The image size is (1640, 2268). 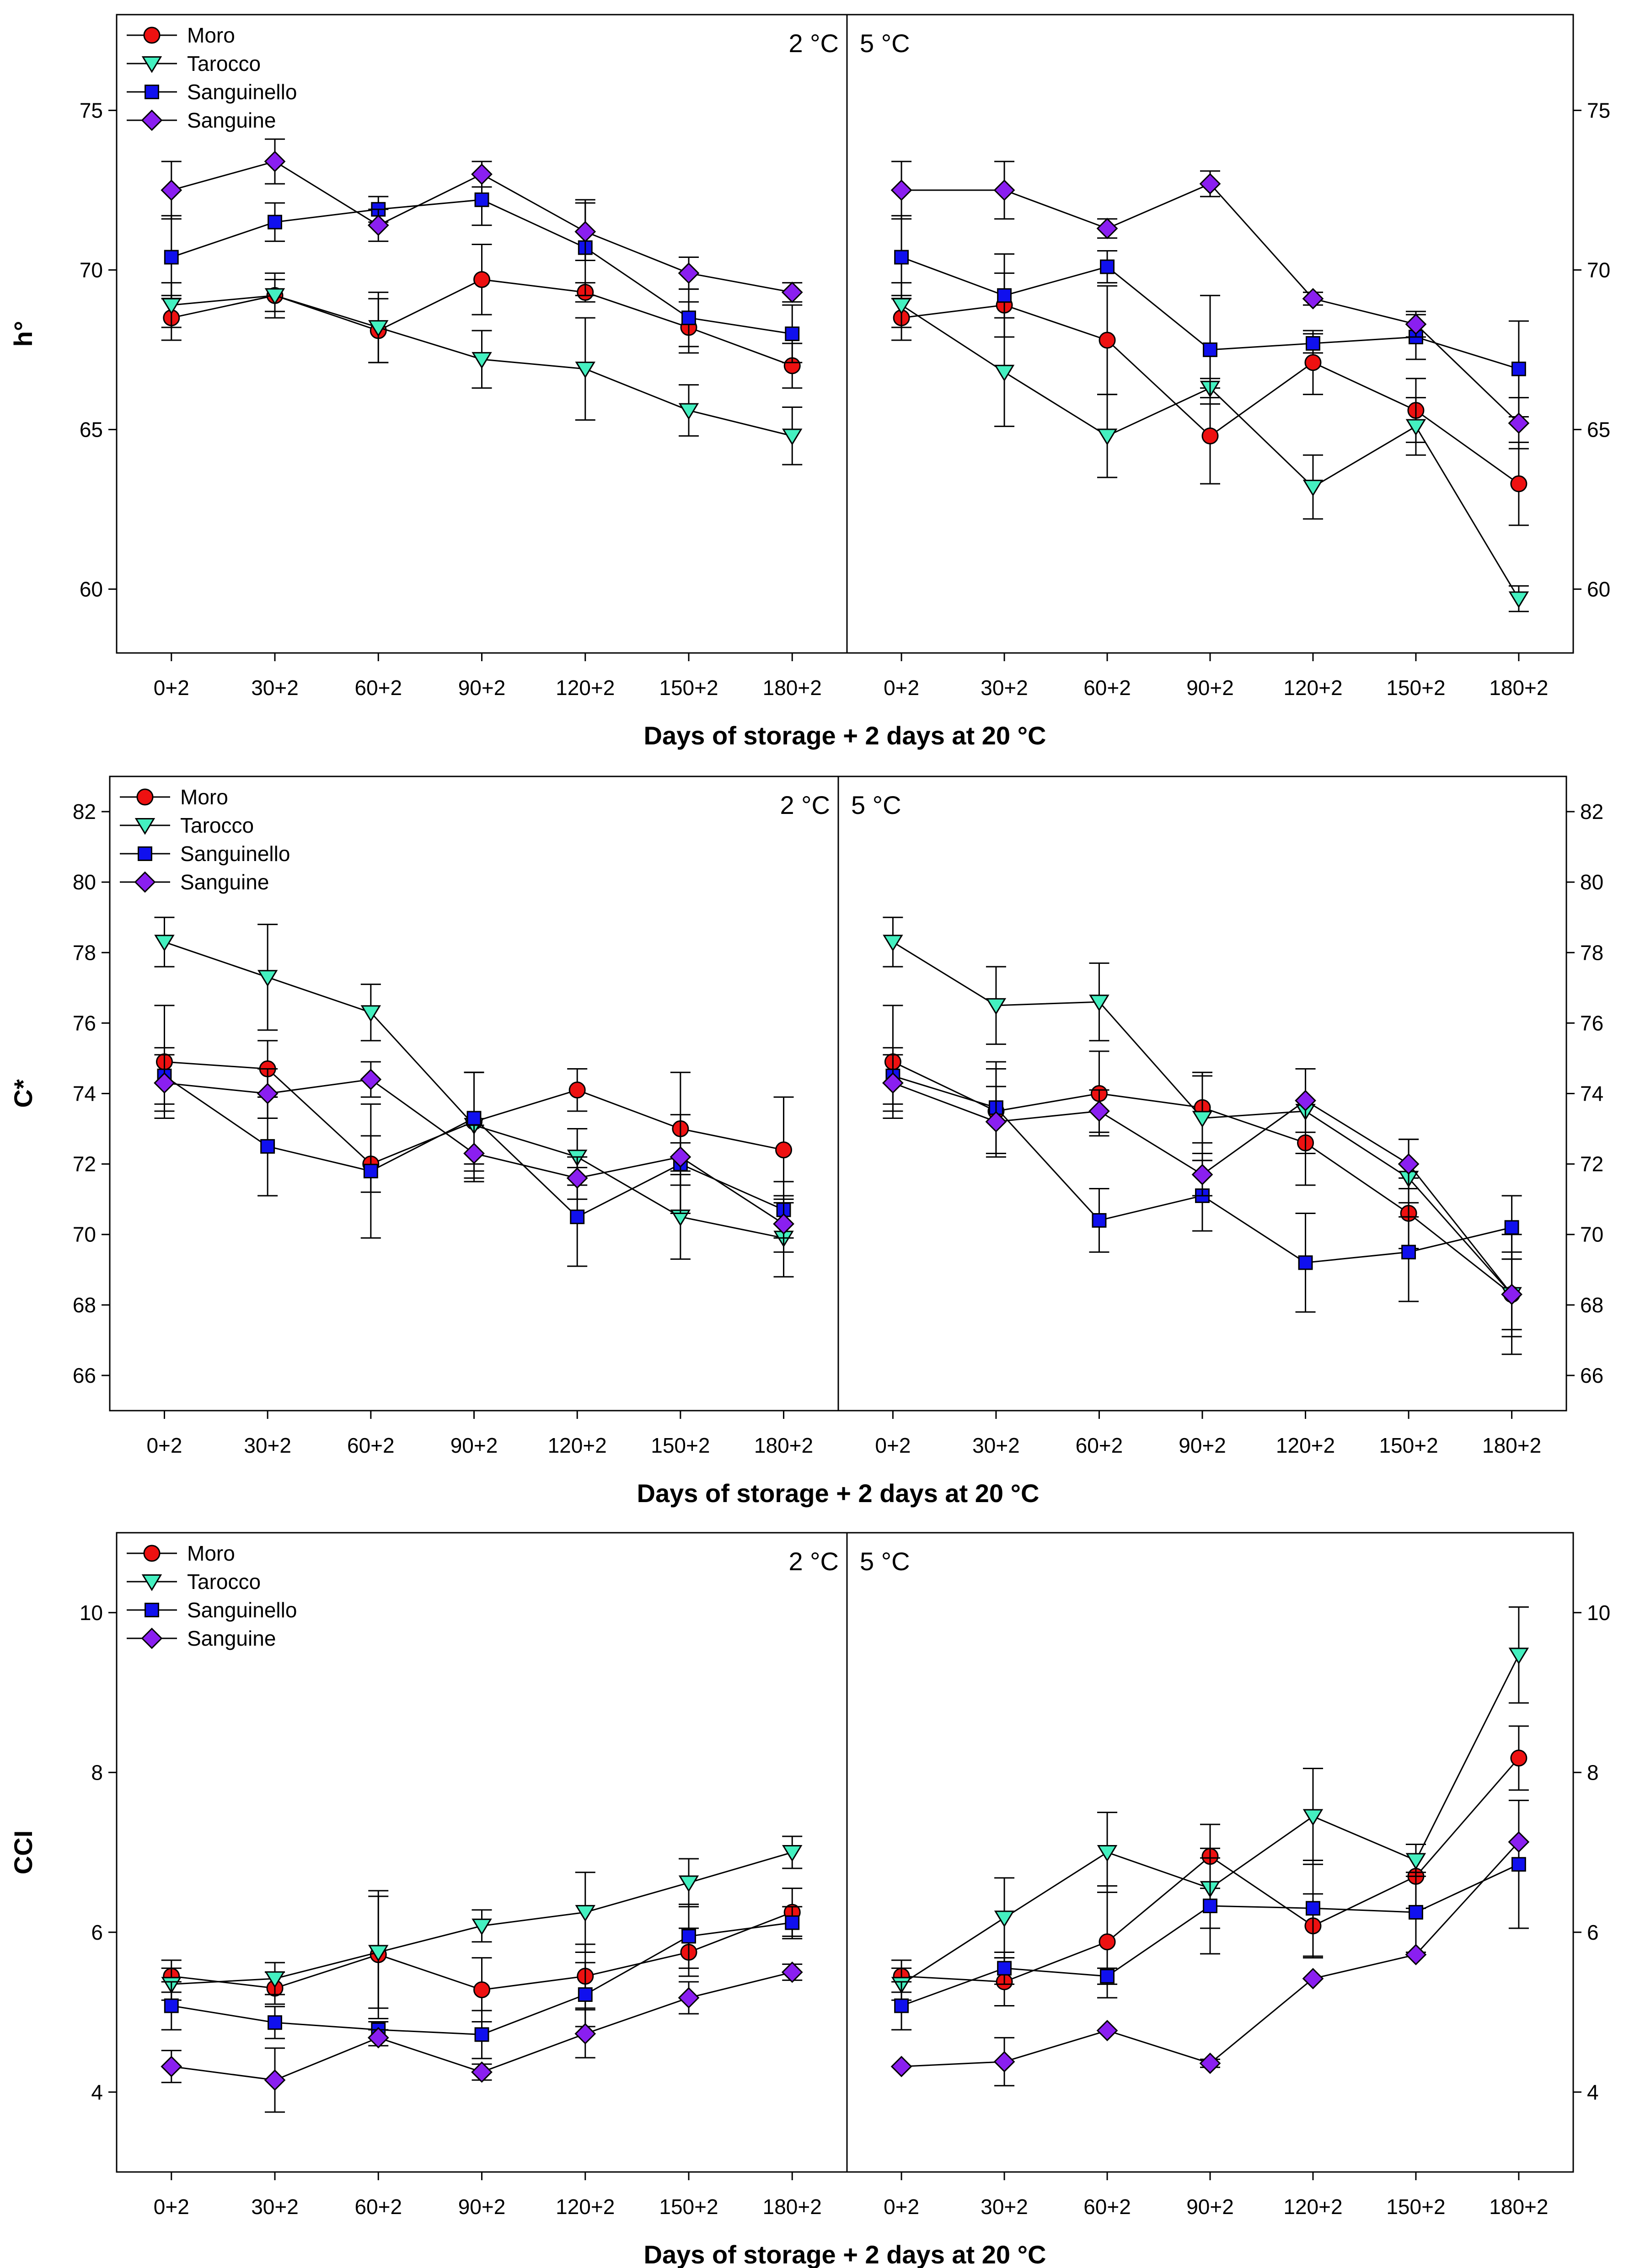 I want to click on hue-xtick-label: 150+2, so click(x=1415, y=688).